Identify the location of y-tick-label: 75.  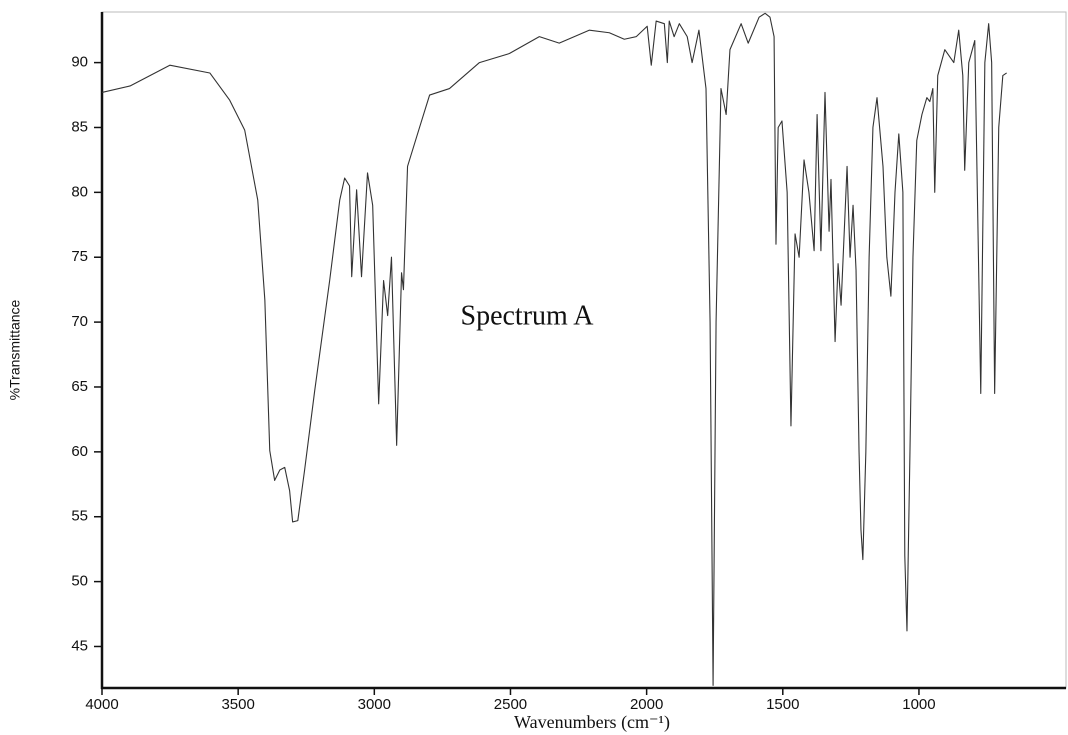
(79, 256).